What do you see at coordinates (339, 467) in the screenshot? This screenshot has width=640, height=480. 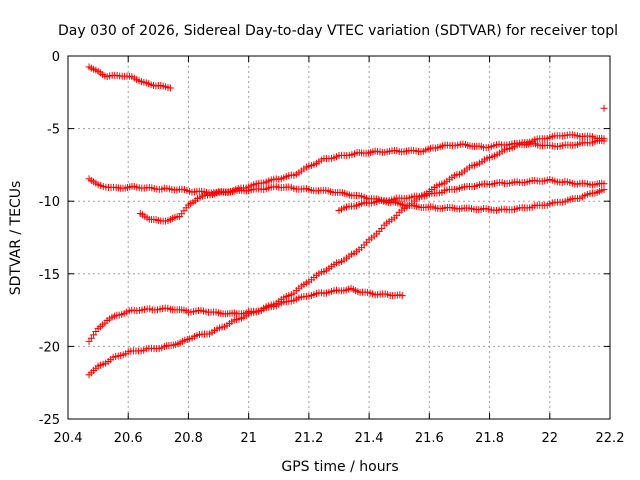 I see `x-axis-title: GPS time / hours` at bounding box center [339, 467].